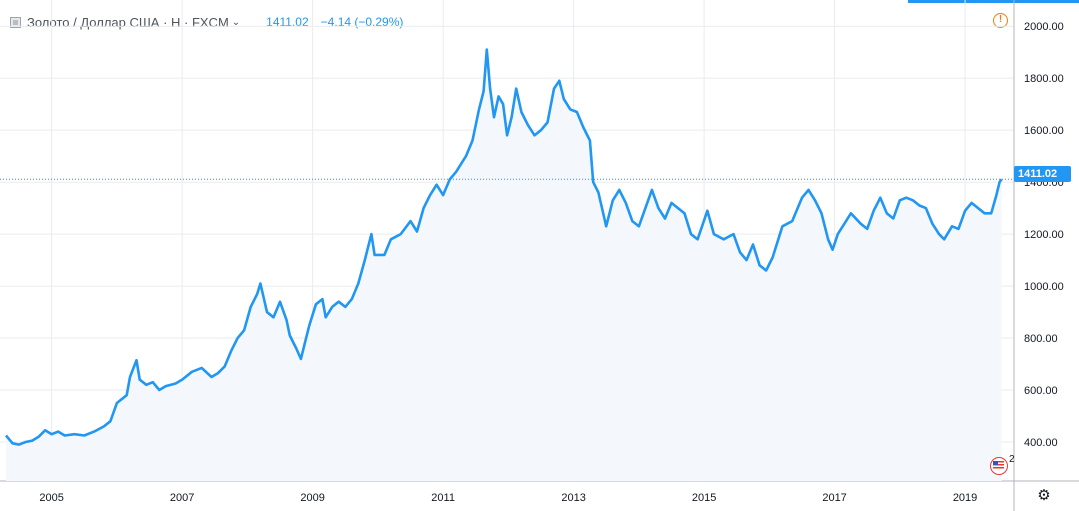  What do you see at coordinates (287, 22) in the screenshot?
I see `last-price: 1411.02` at bounding box center [287, 22].